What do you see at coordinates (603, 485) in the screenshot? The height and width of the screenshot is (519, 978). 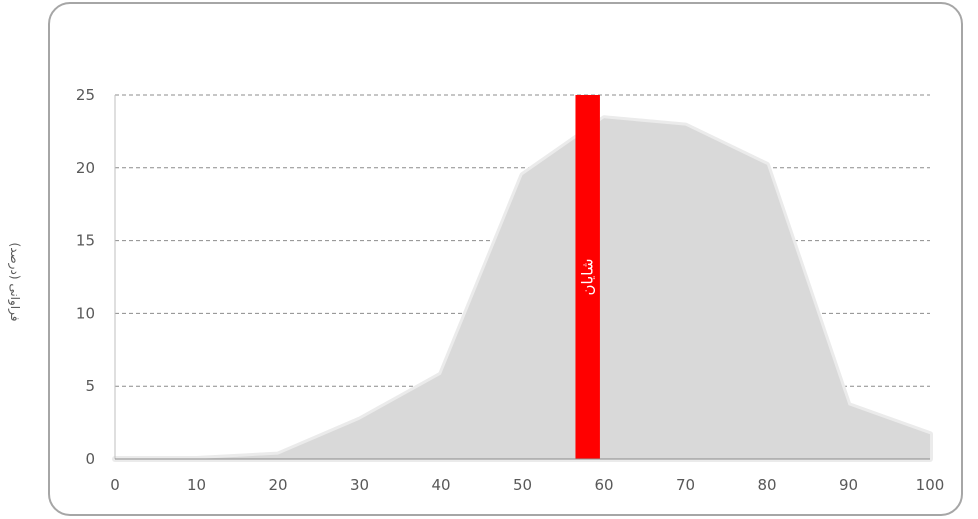 I see `x-tick-label: 60` at bounding box center [603, 485].